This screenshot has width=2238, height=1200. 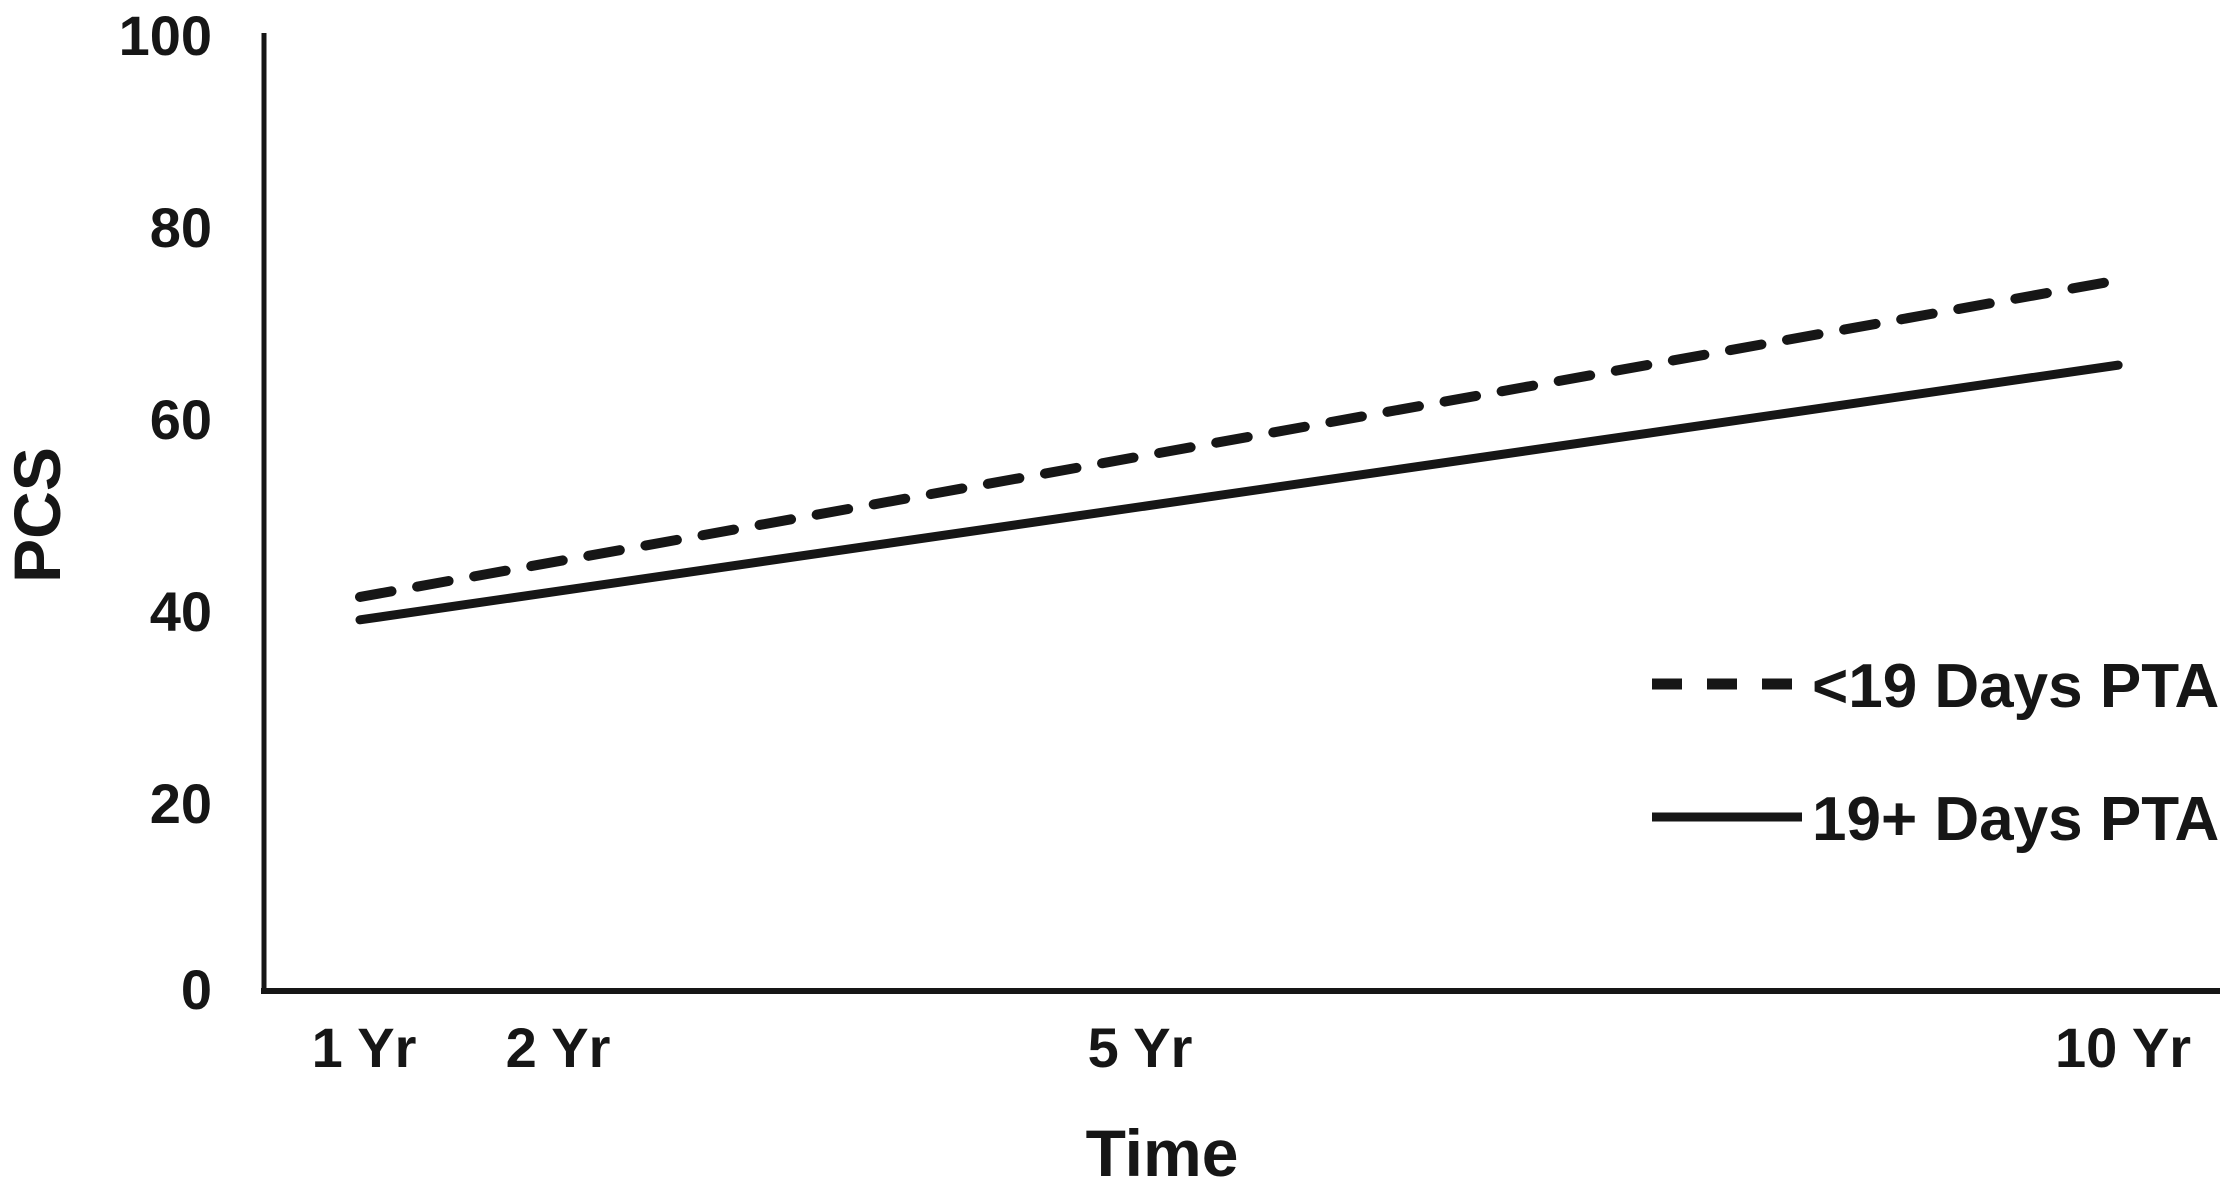 I want to click on legend: <19 Days PTA 19+ Days PTA, so click(x=1935, y=753).